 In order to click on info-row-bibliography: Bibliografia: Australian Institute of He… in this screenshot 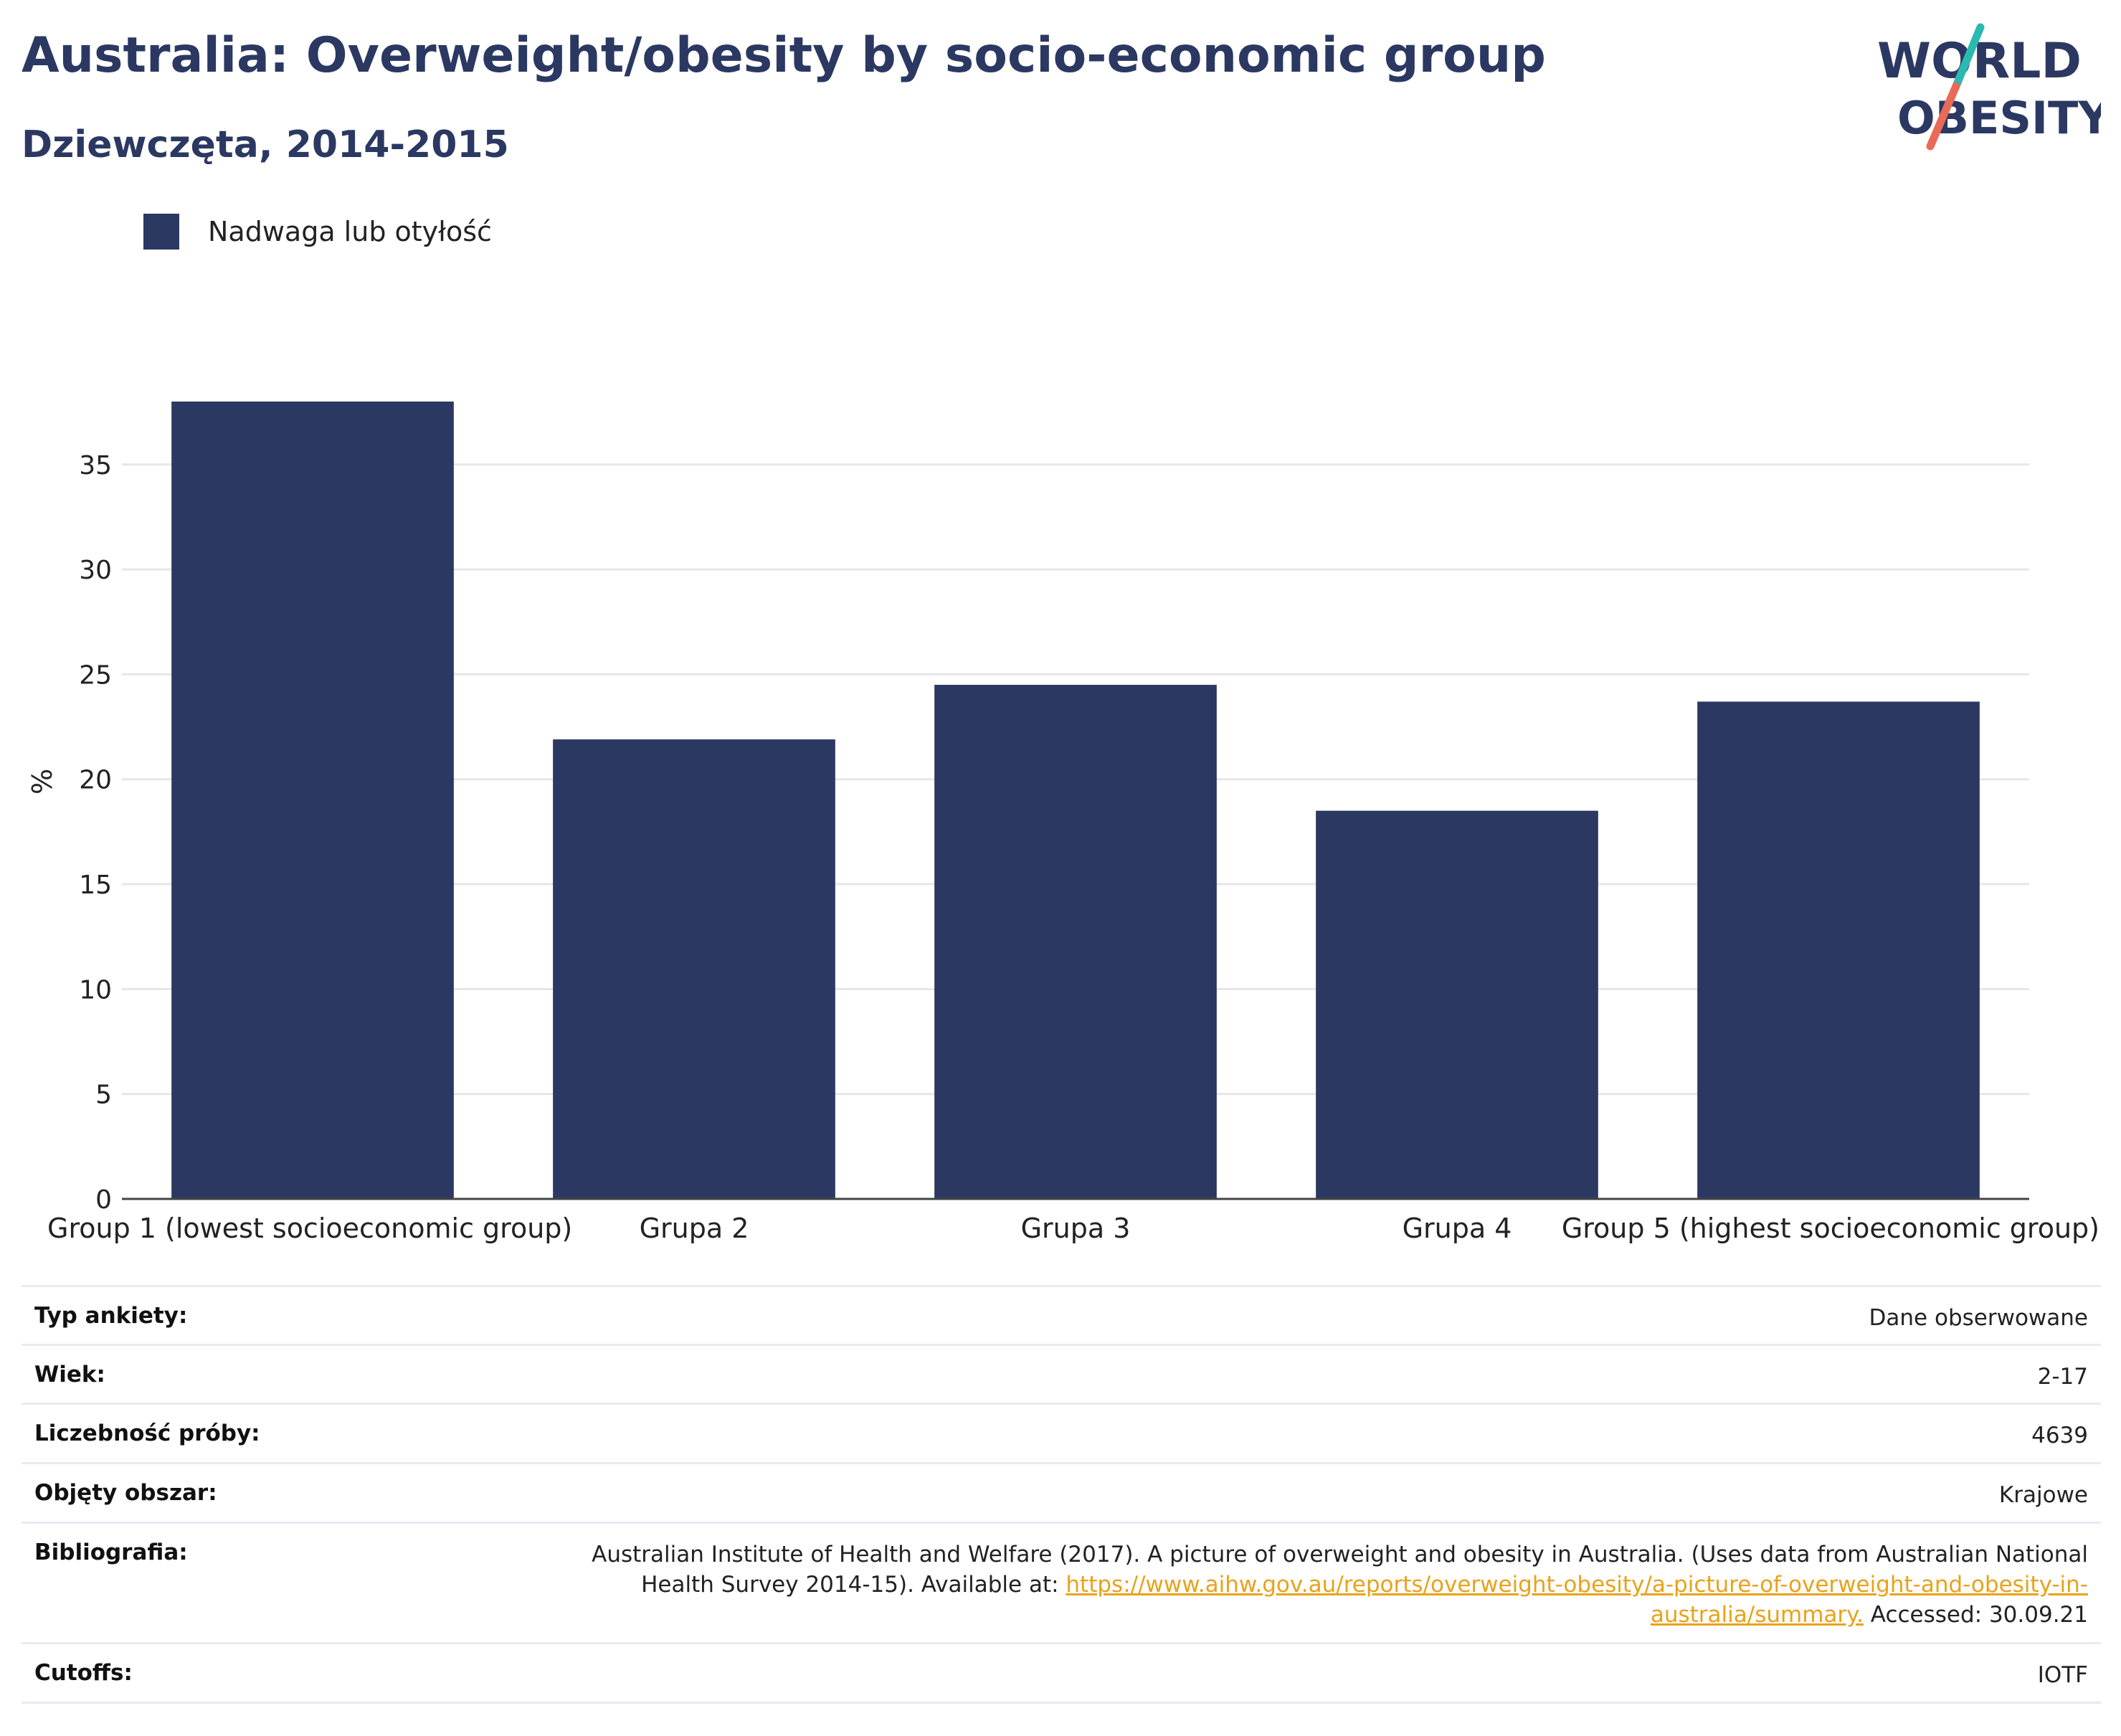, I will do `click(1061, 1582)`.